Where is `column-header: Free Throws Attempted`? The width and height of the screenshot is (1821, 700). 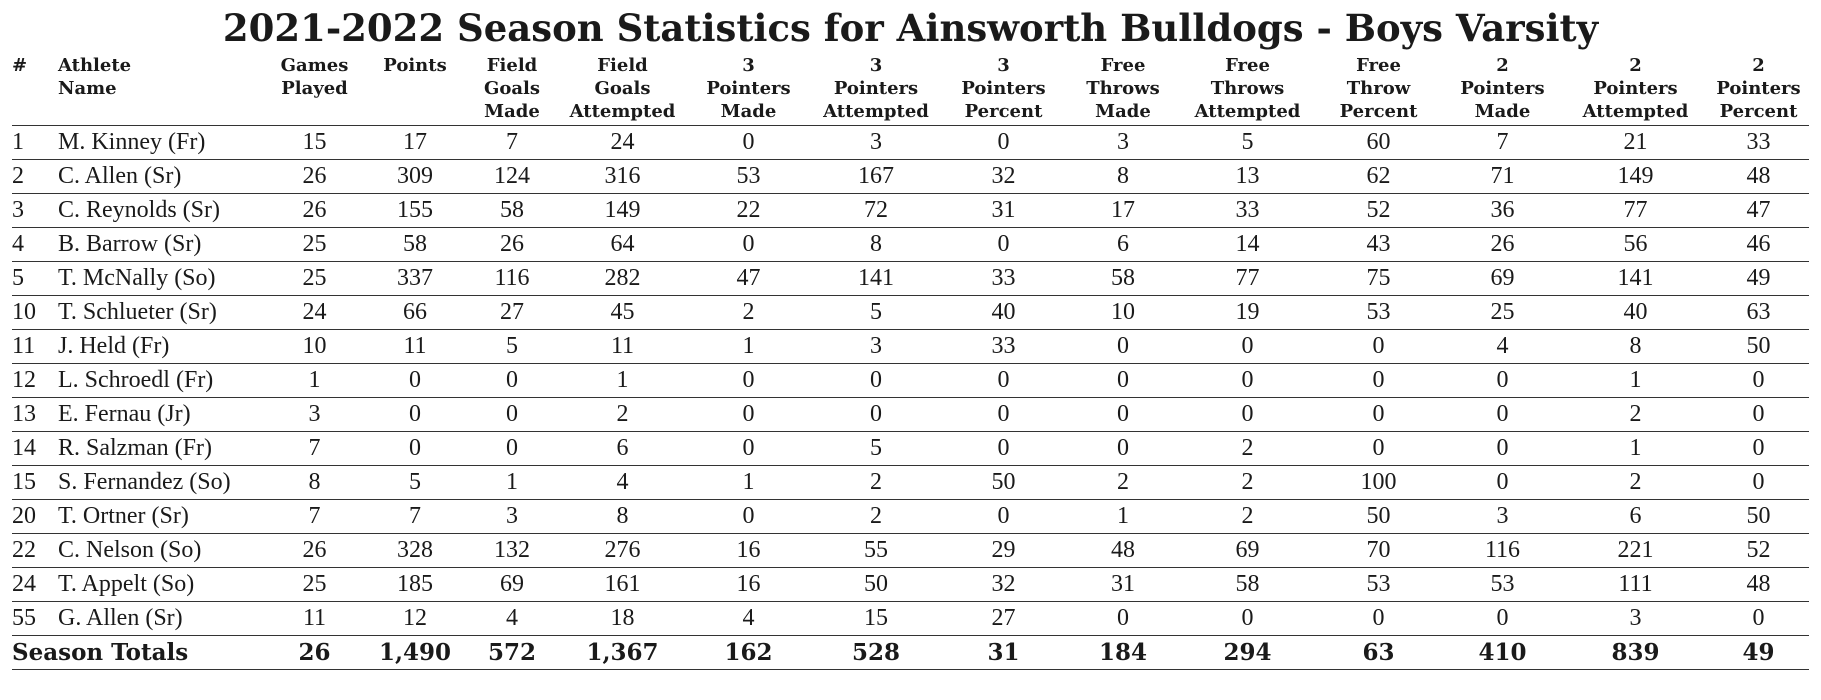 column-header: Free Throws Attempted is located at coordinates (1247, 89).